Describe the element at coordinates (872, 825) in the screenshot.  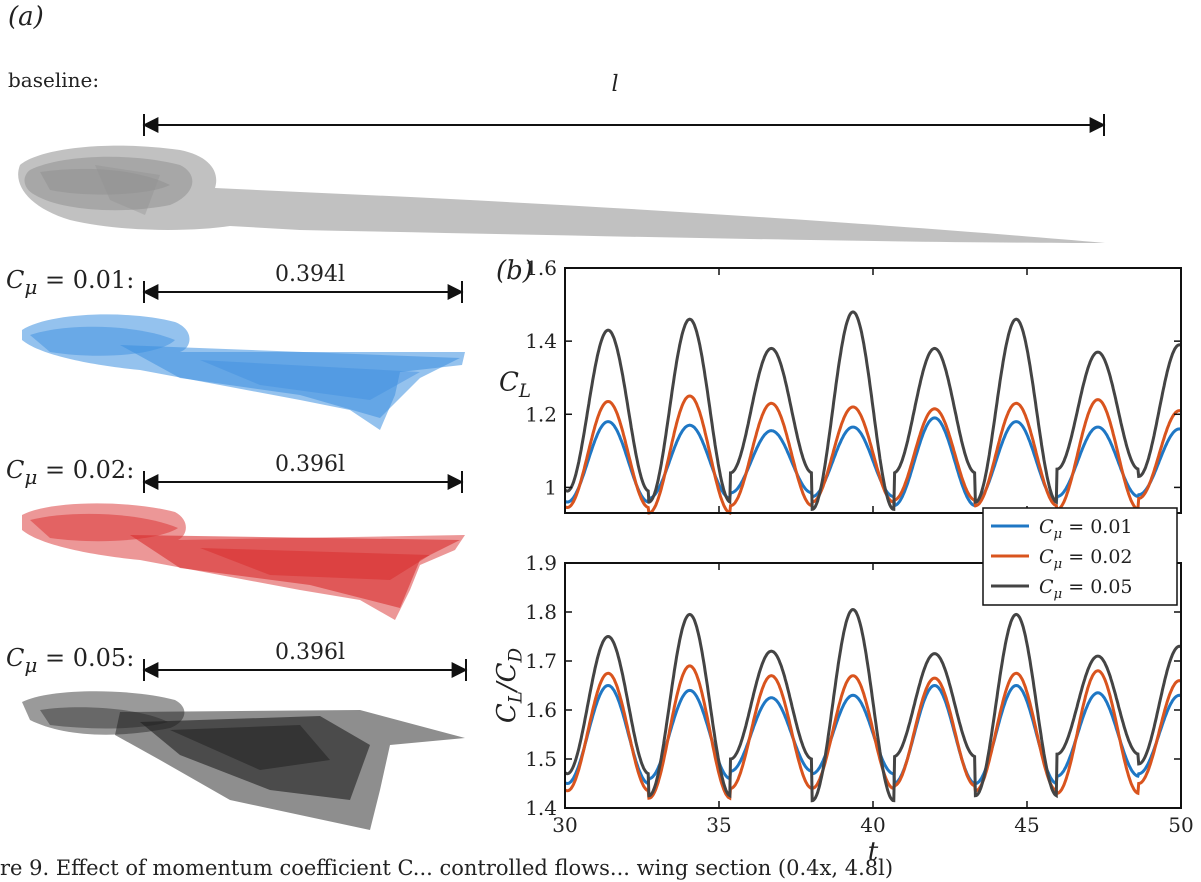
I see `x-tick-label: 40` at that location.